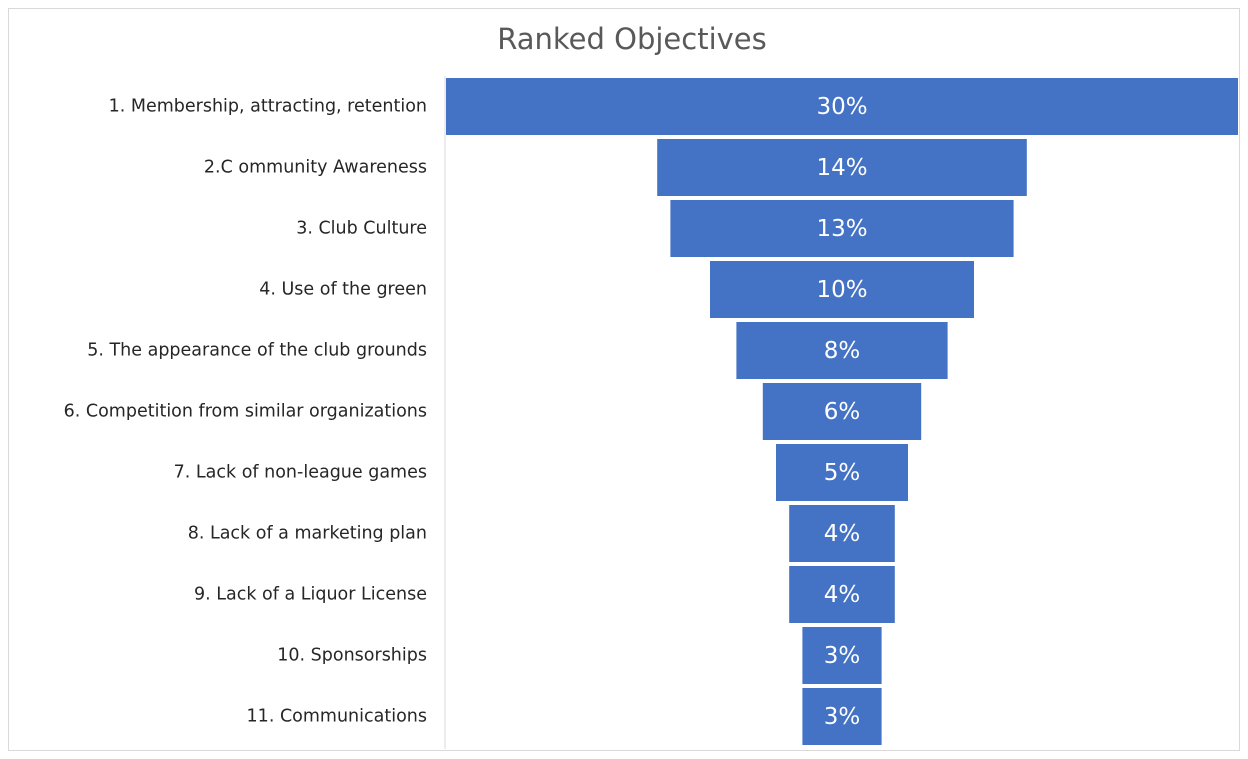 This screenshot has height=759, width=1248. I want to click on data-label: 14%, so click(841, 168).